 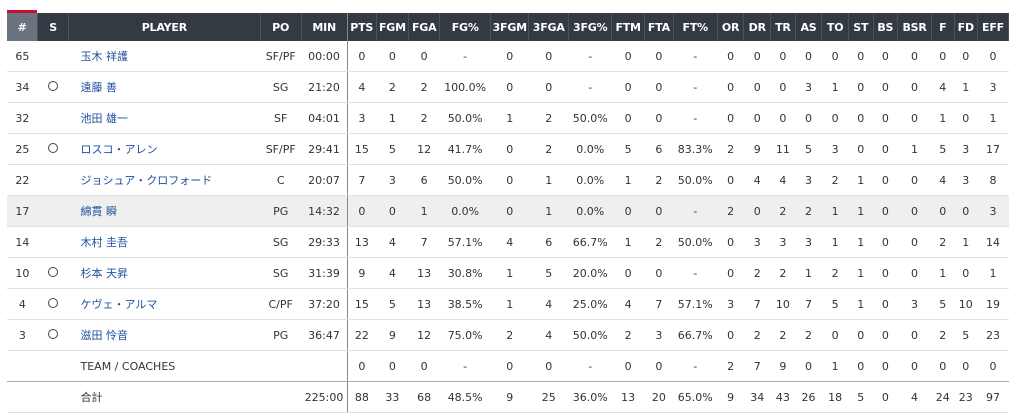 What do you see at coordinates (393, 27) in the screenshot?
I see `column-header-fgm: FGM` at bounding box center [393, 27].